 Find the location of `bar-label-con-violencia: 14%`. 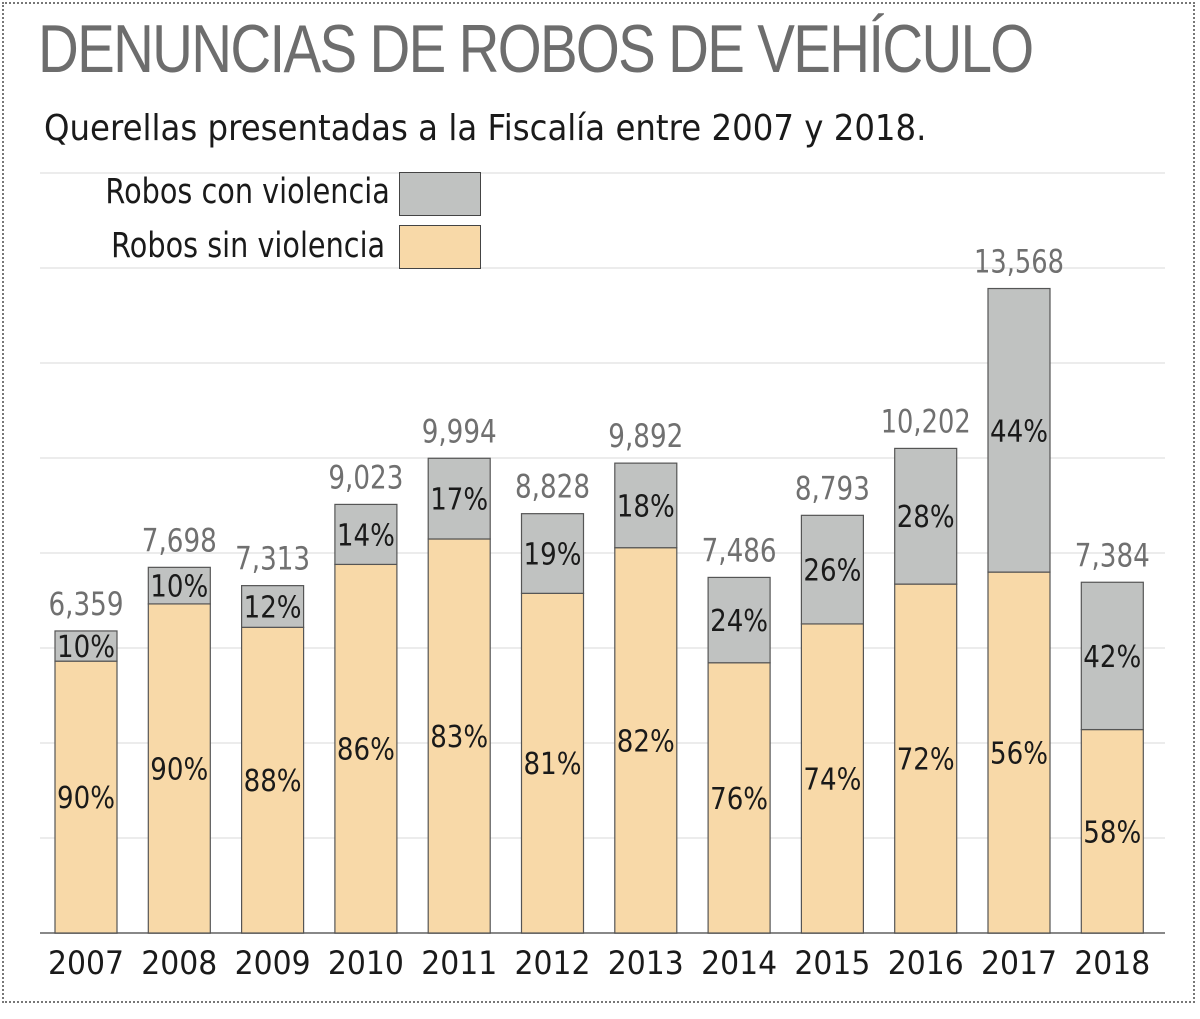

bar-label-con-violencia: 14% is located at coordinates (366, 535).